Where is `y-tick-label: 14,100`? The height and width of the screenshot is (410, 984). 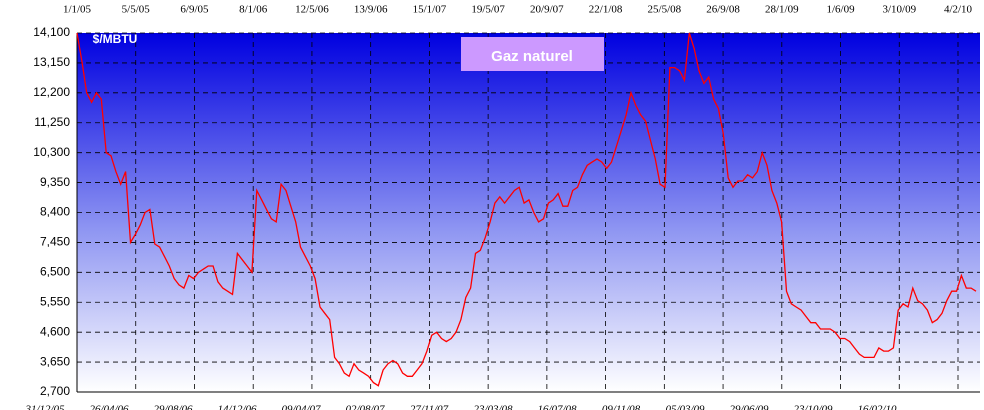 y-tick-label: 14,100 is located at coordinates (51, 32).